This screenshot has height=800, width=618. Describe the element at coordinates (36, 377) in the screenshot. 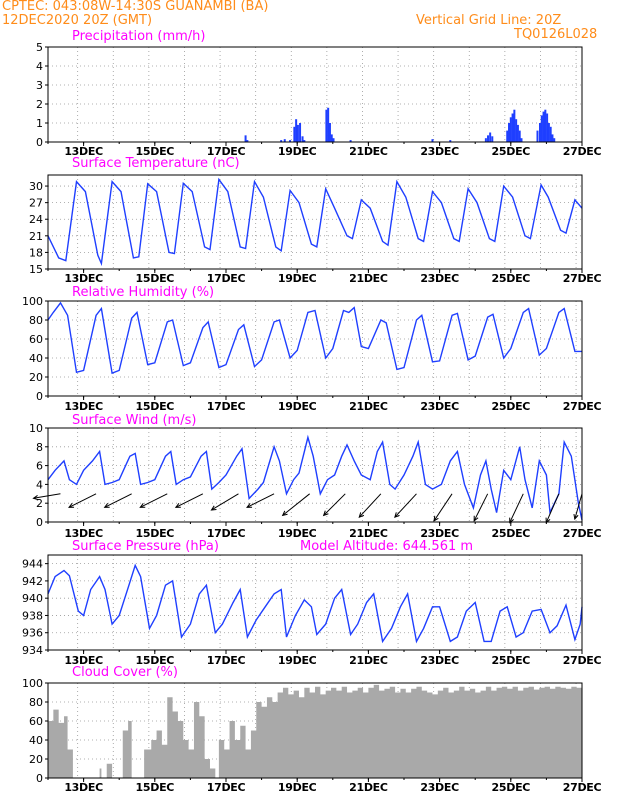

I see `y-tick-label: 20` at that location.